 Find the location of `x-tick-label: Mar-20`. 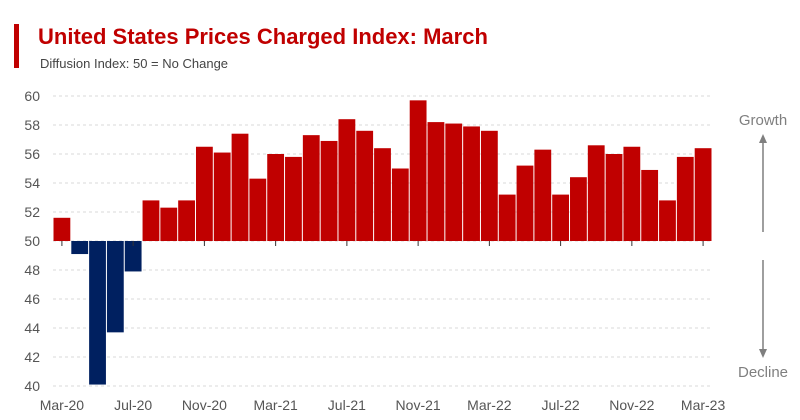

x-tick-label: Mar-20 is located at coordinates (62, 405).